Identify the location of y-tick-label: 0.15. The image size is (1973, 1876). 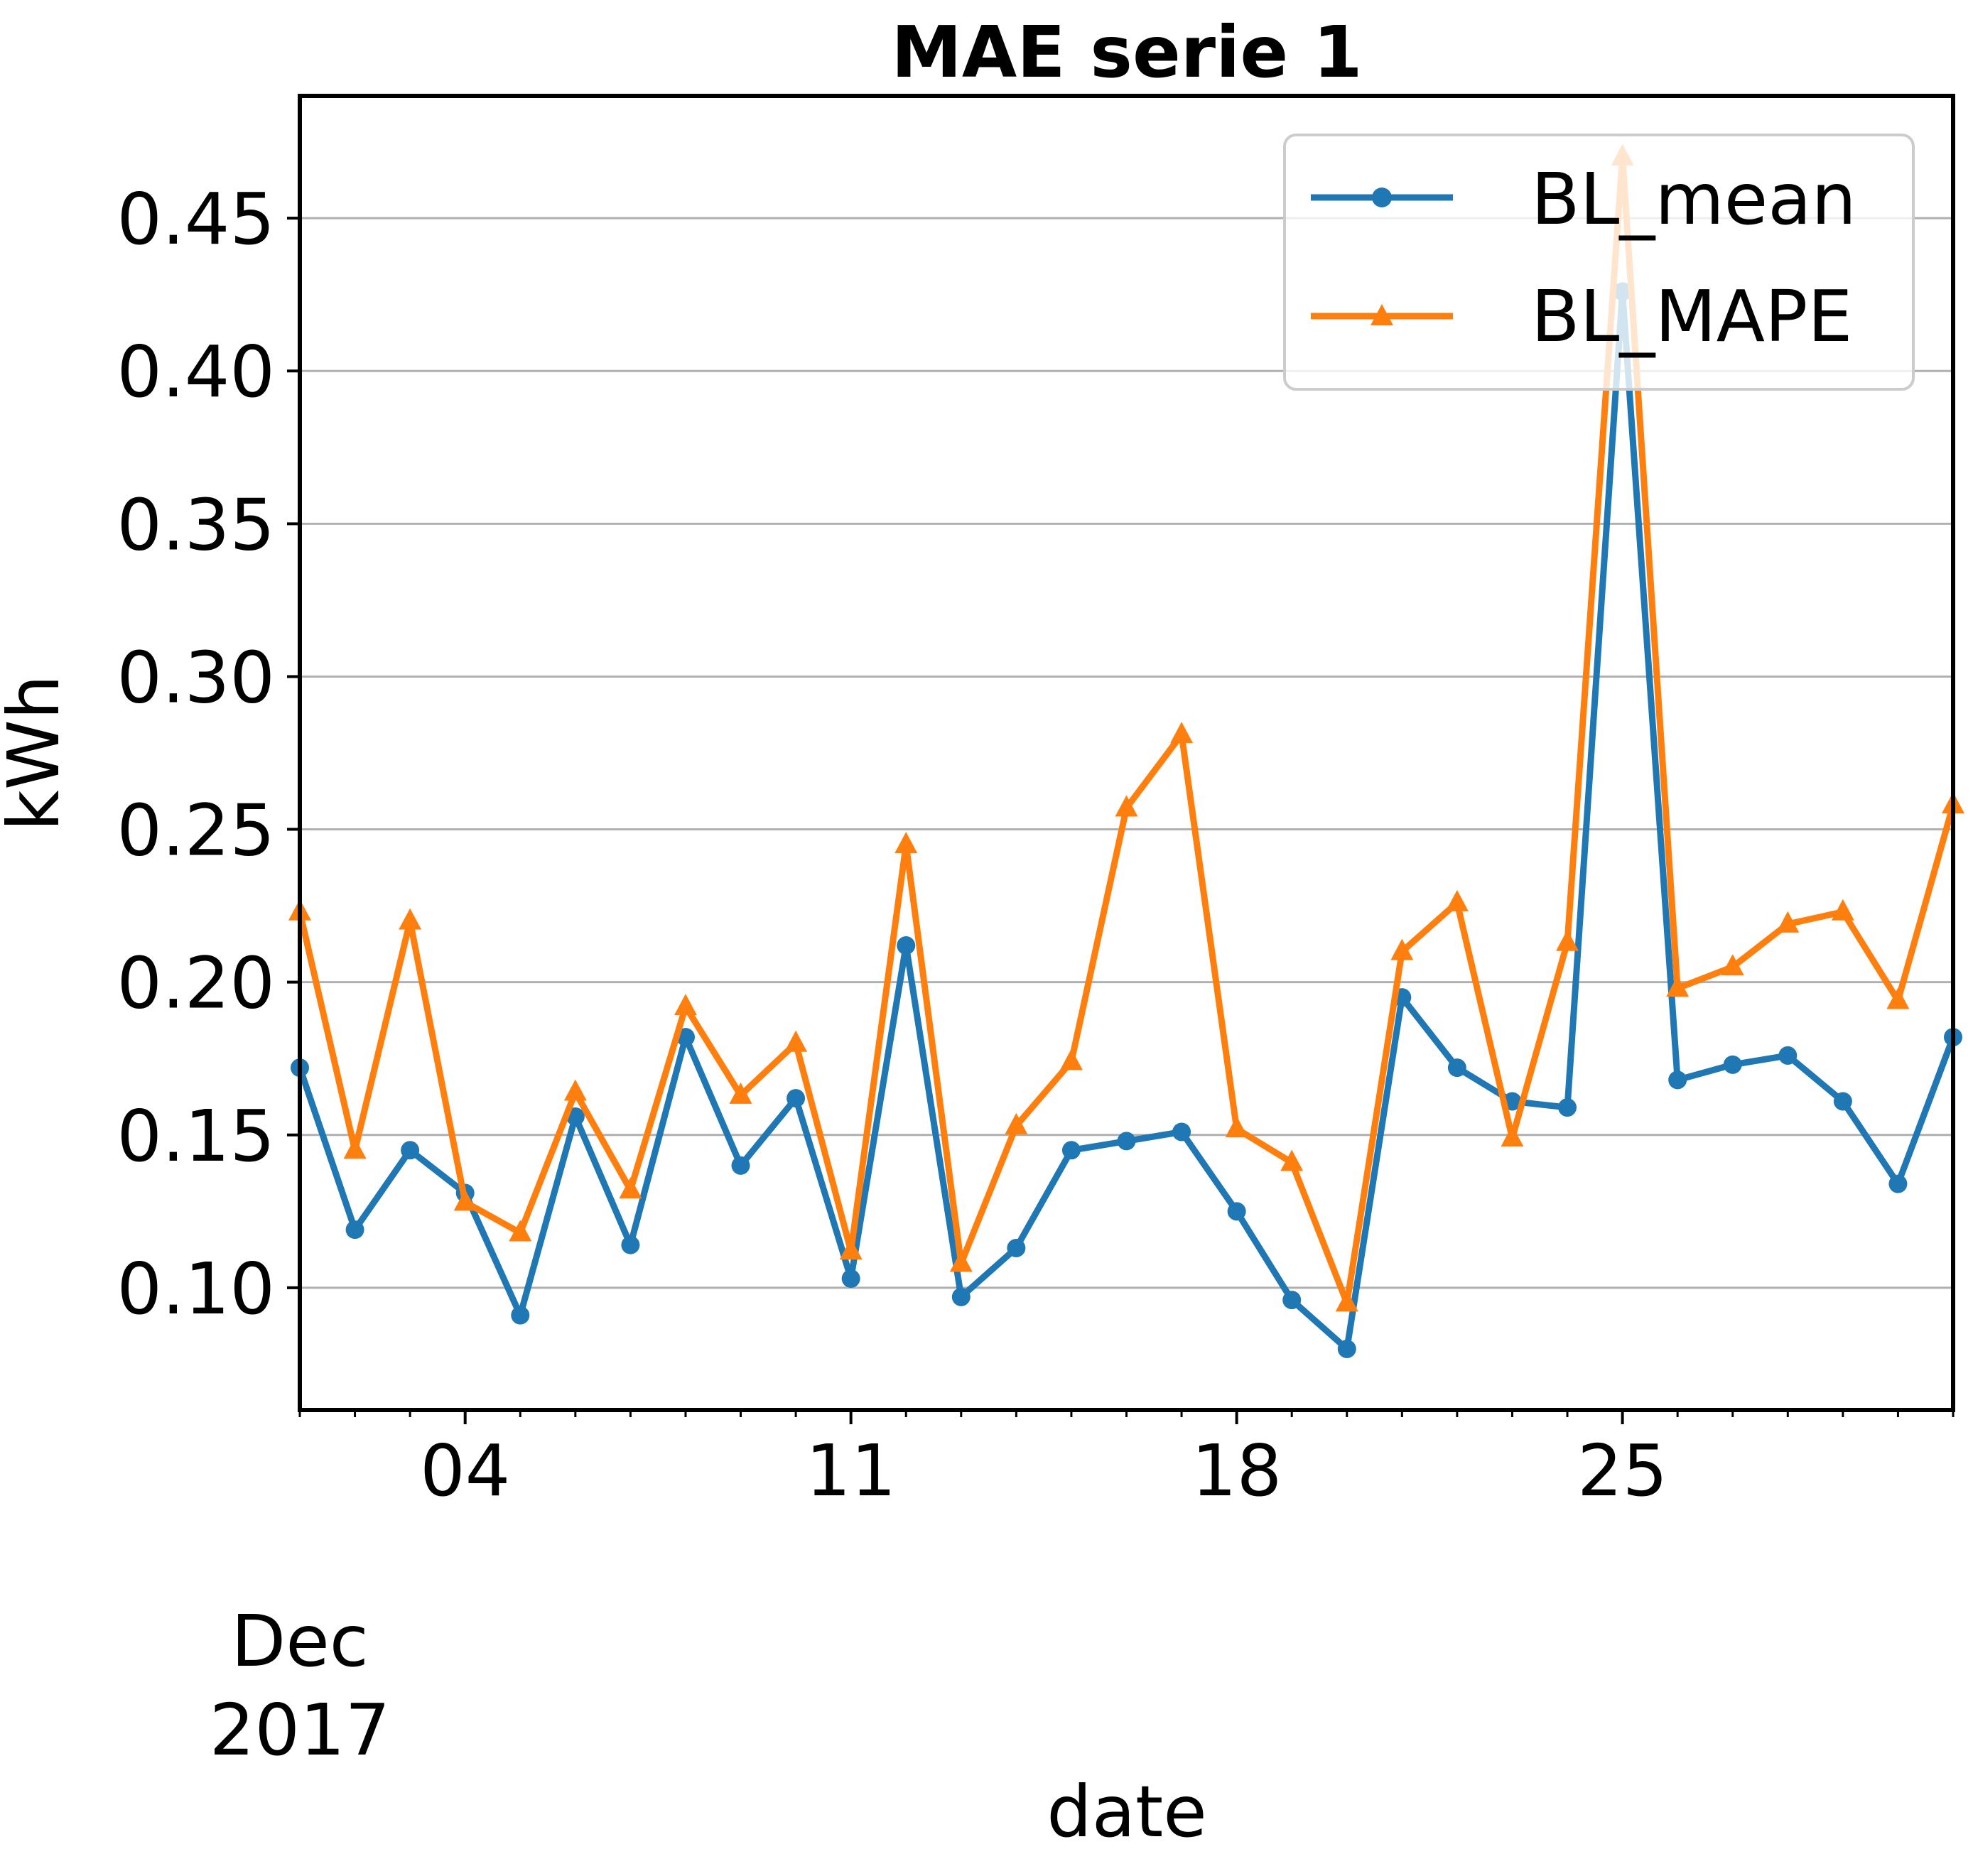
(196, 1136).